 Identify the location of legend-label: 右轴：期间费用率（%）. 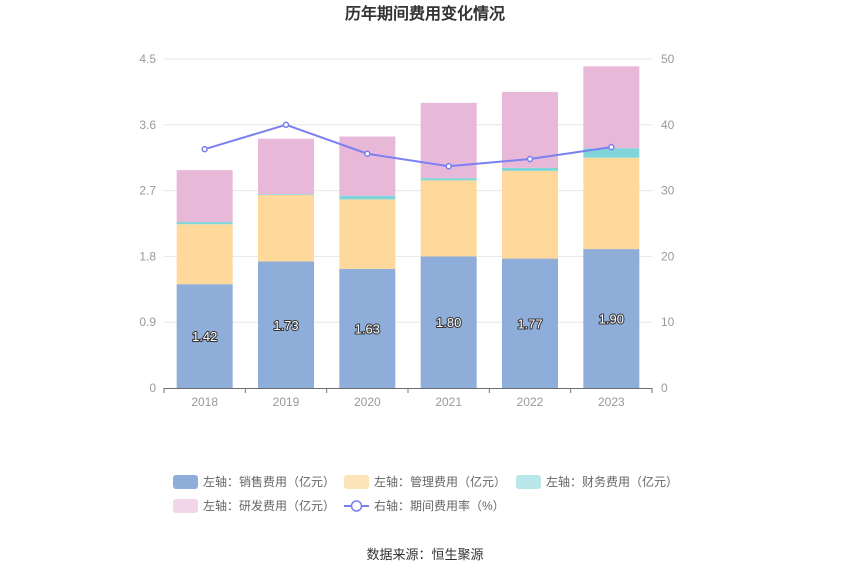
(439, 505).